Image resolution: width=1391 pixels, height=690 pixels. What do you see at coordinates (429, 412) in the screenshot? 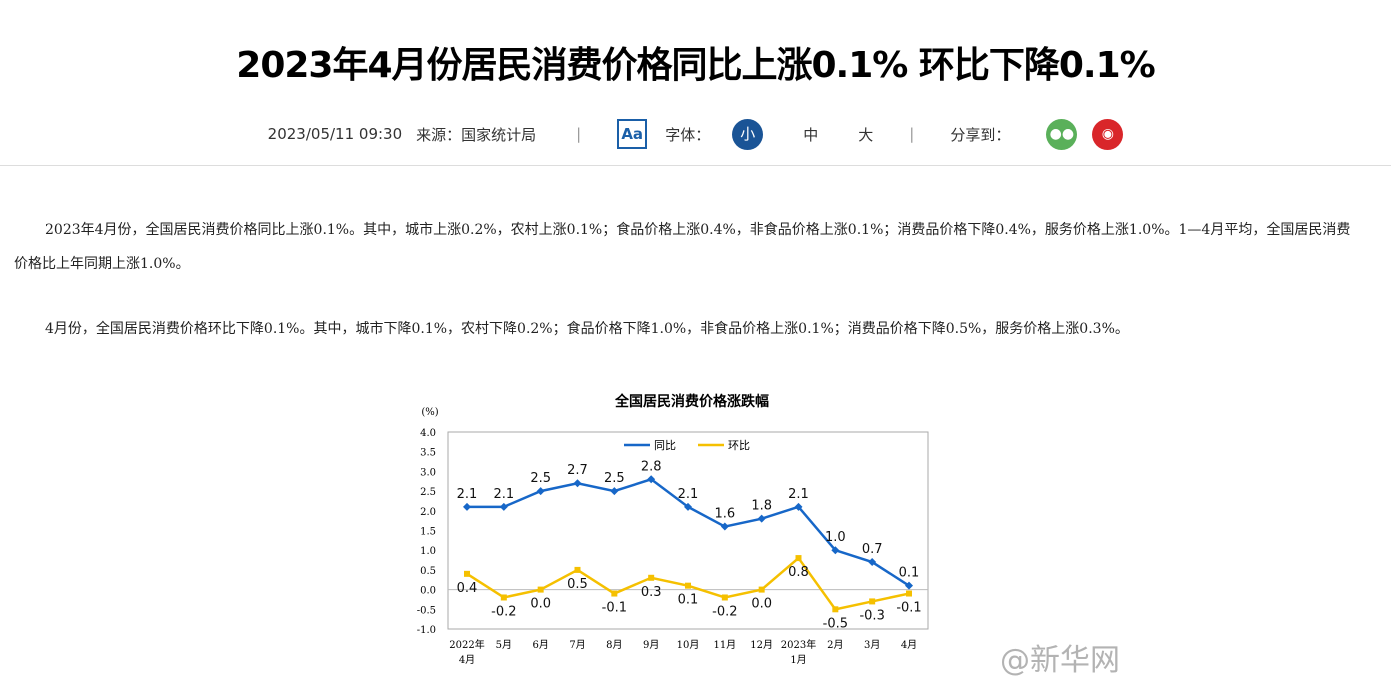
I see `y-axis-label: (%)` at bounding box center [429, 412].